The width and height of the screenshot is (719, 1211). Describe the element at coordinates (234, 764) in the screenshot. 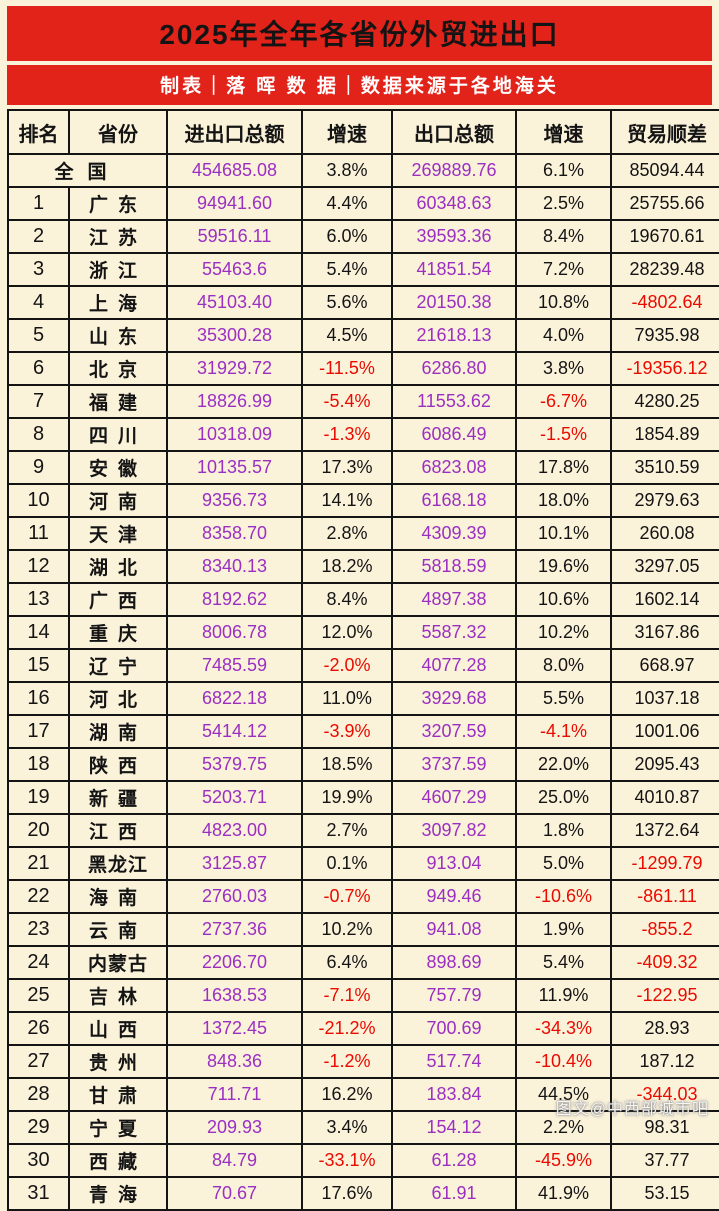

I see `cell-total-amount: 5379.75` at that location.